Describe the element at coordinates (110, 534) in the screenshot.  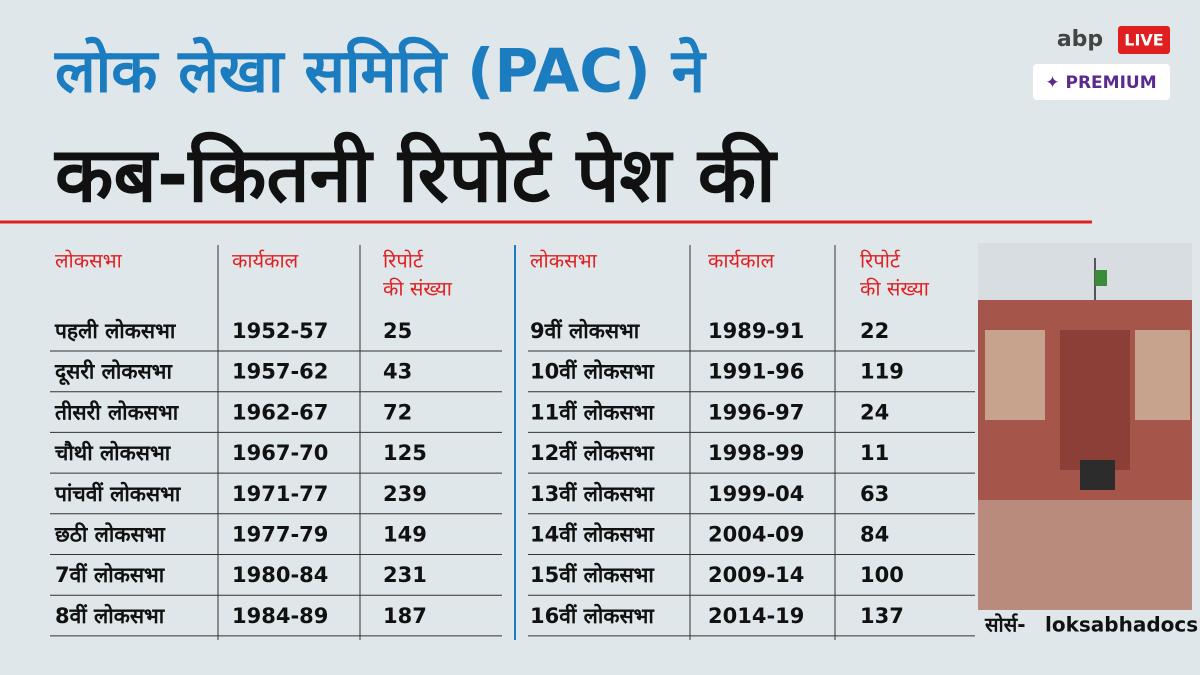
I see `table-cell: छठी लोकसभा` at that location.